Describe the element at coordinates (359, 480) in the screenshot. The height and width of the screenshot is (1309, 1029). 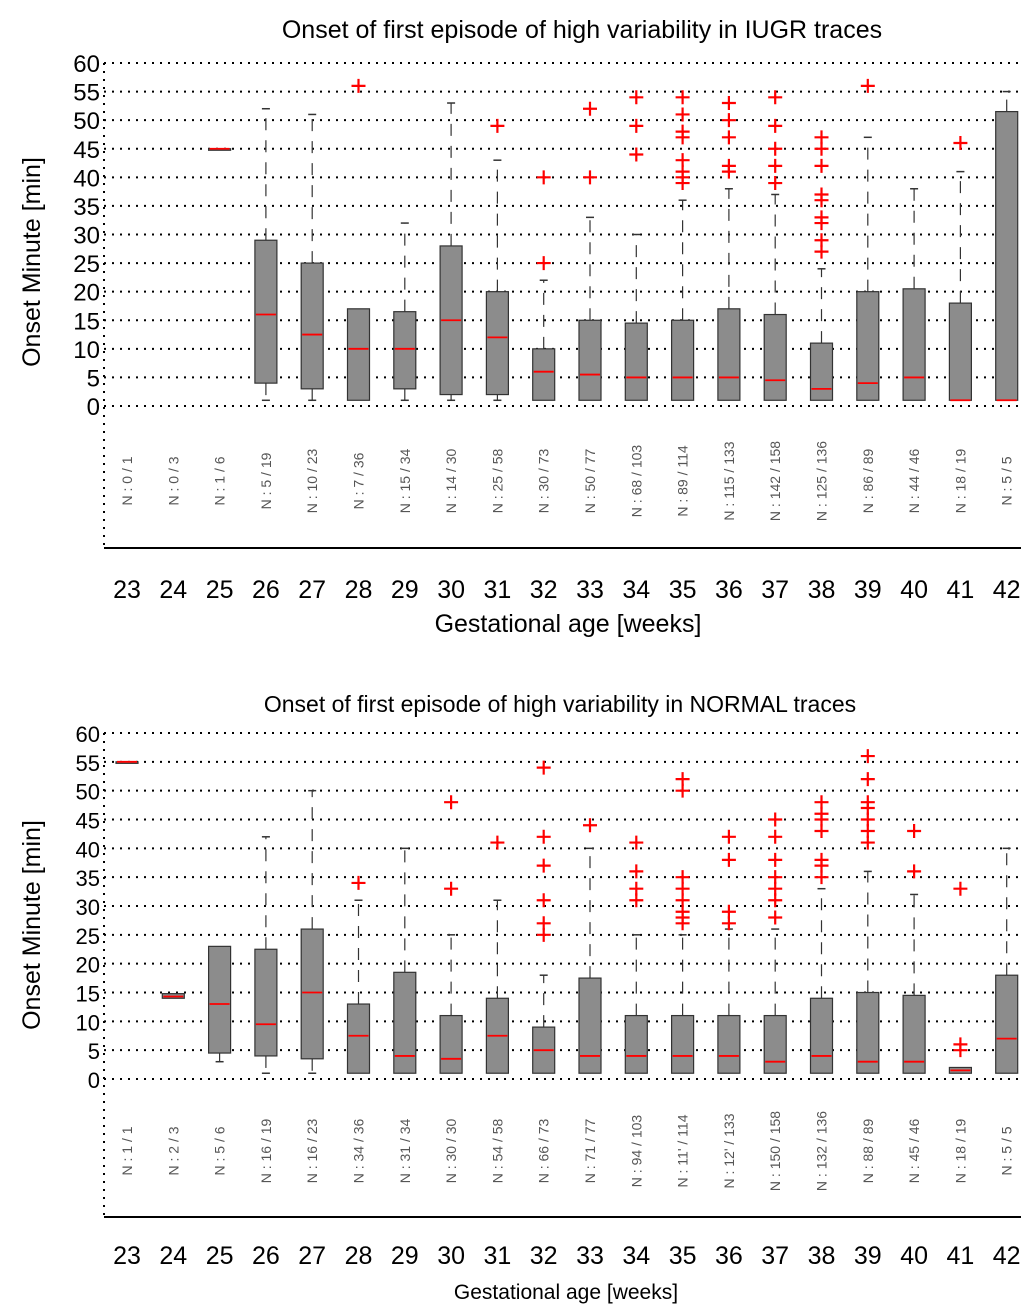
I see `n-count-label: N : 7 / 36` at that location.